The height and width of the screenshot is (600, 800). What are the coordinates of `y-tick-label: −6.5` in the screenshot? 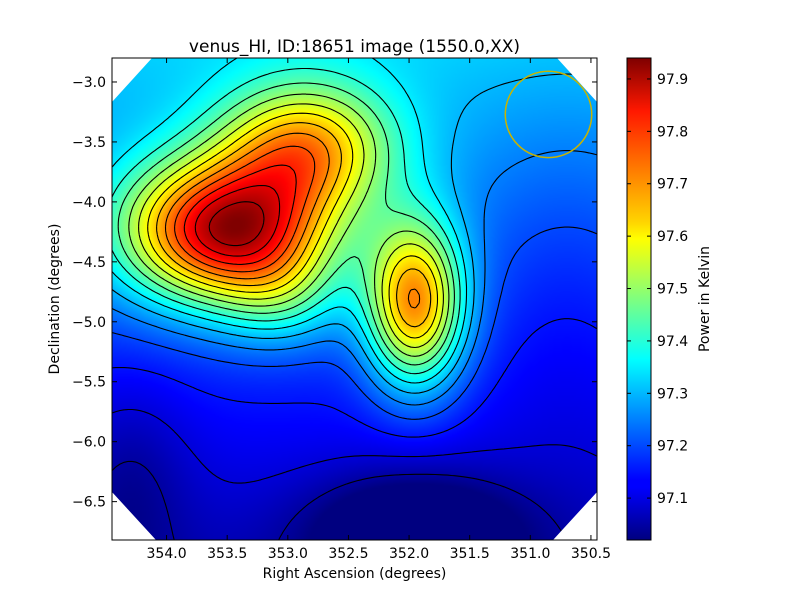 It's located at (89, 503).